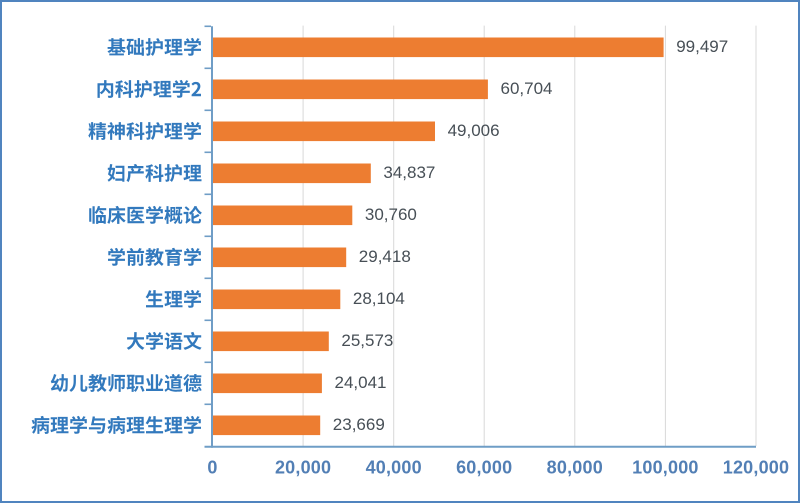 The height and width of the screenshot is (503, 800). Describe the element at coordinates (484, 467) in the screenshot. I see `svg-text: 60,000` at that location.